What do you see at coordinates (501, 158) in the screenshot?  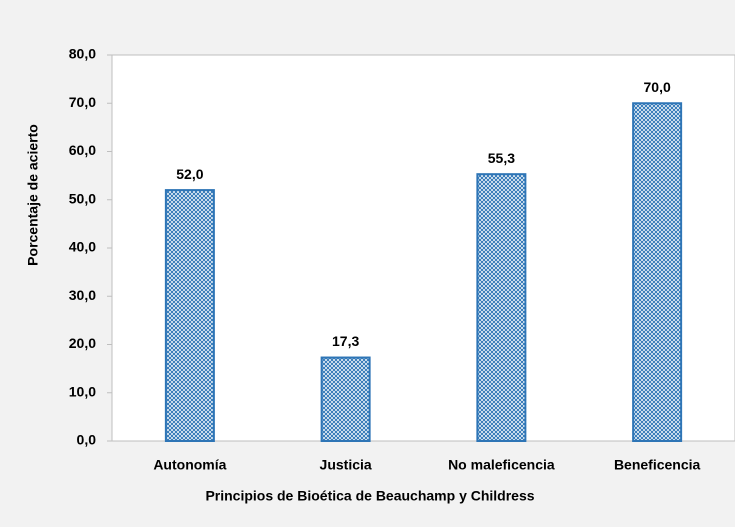 I see `value-label: 55,3` at bounding box center [501, 158].